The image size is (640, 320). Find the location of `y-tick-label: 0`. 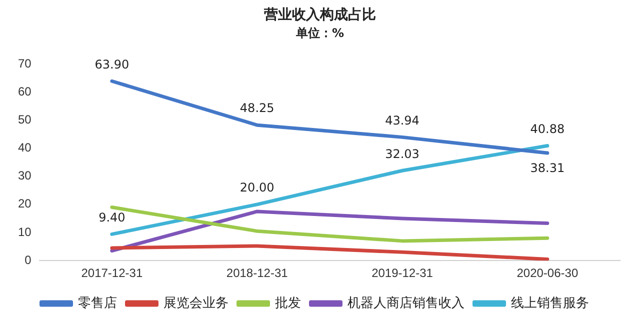

y-tick-label: 0 is located at coordinates (28, 259).